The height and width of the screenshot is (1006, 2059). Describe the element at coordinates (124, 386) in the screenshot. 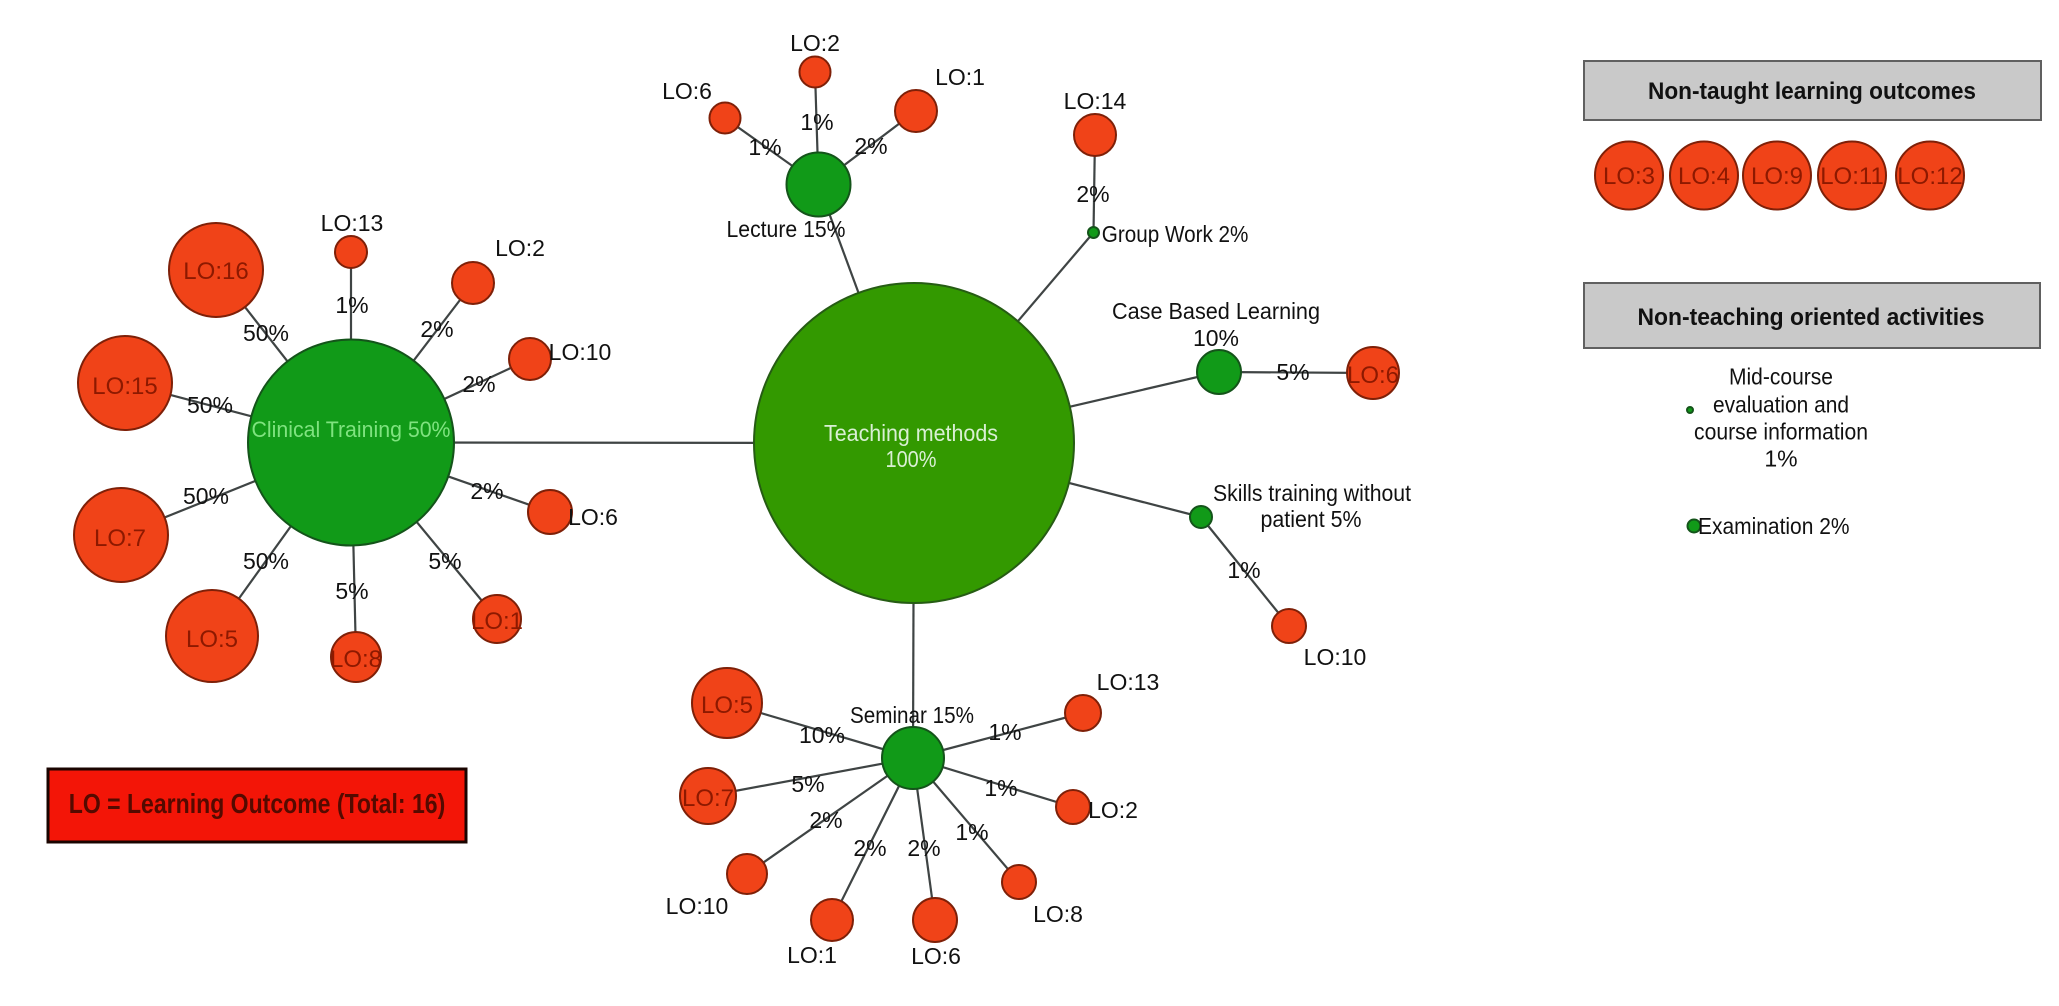

I see `svg-text: LO:15` at that location.